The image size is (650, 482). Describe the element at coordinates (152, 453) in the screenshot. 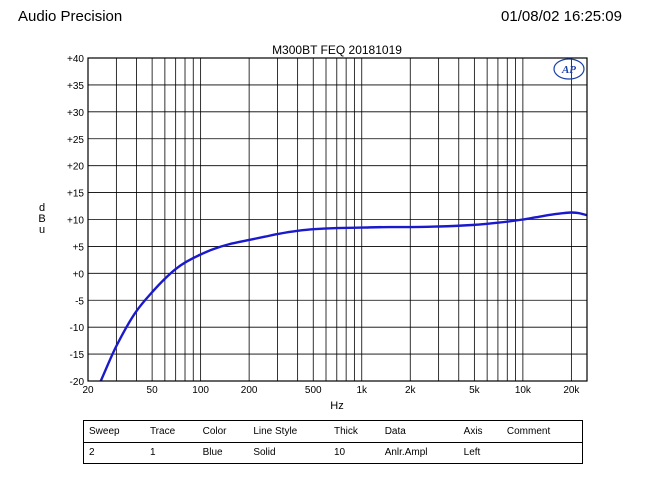

I see `legend-cell: 1` at that location.